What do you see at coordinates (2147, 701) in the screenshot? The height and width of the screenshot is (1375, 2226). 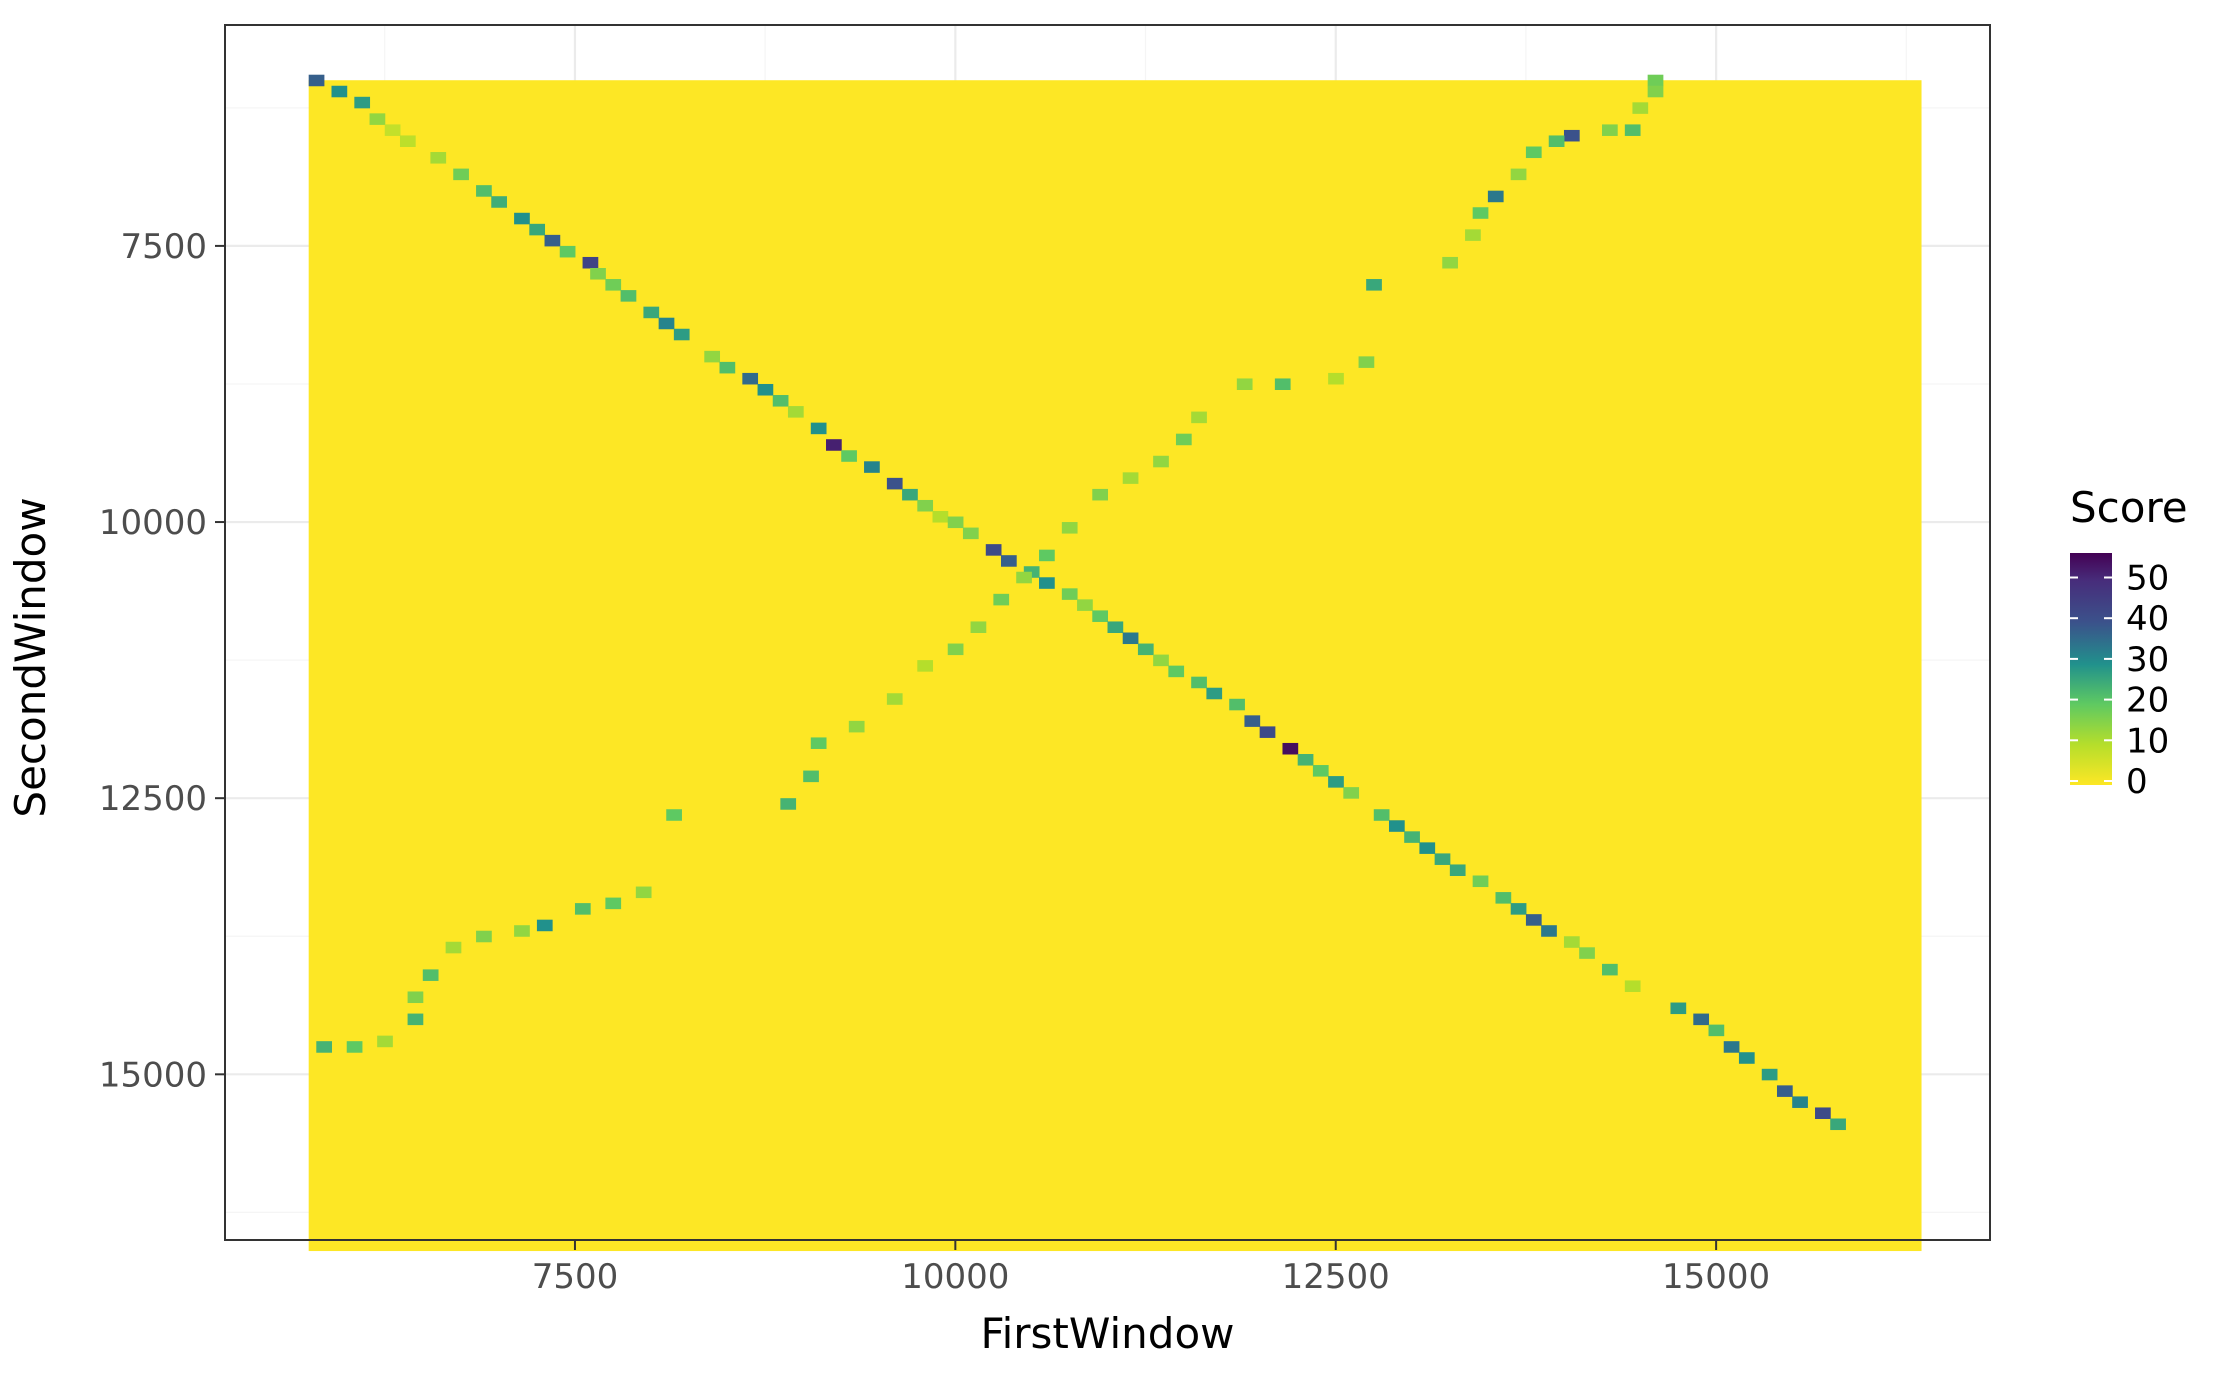 I see `legend-tick-label: 20` at bounding box center [2147, 701].